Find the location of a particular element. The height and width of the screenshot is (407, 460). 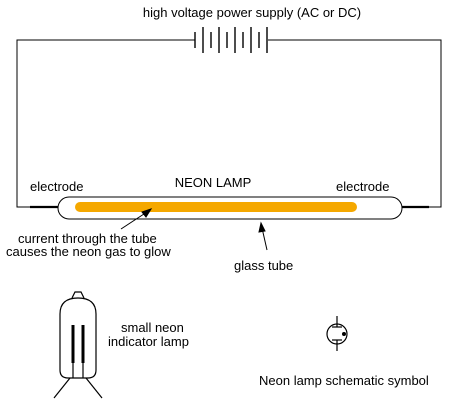

indicator-lamp is located at coordinates (78, 345).